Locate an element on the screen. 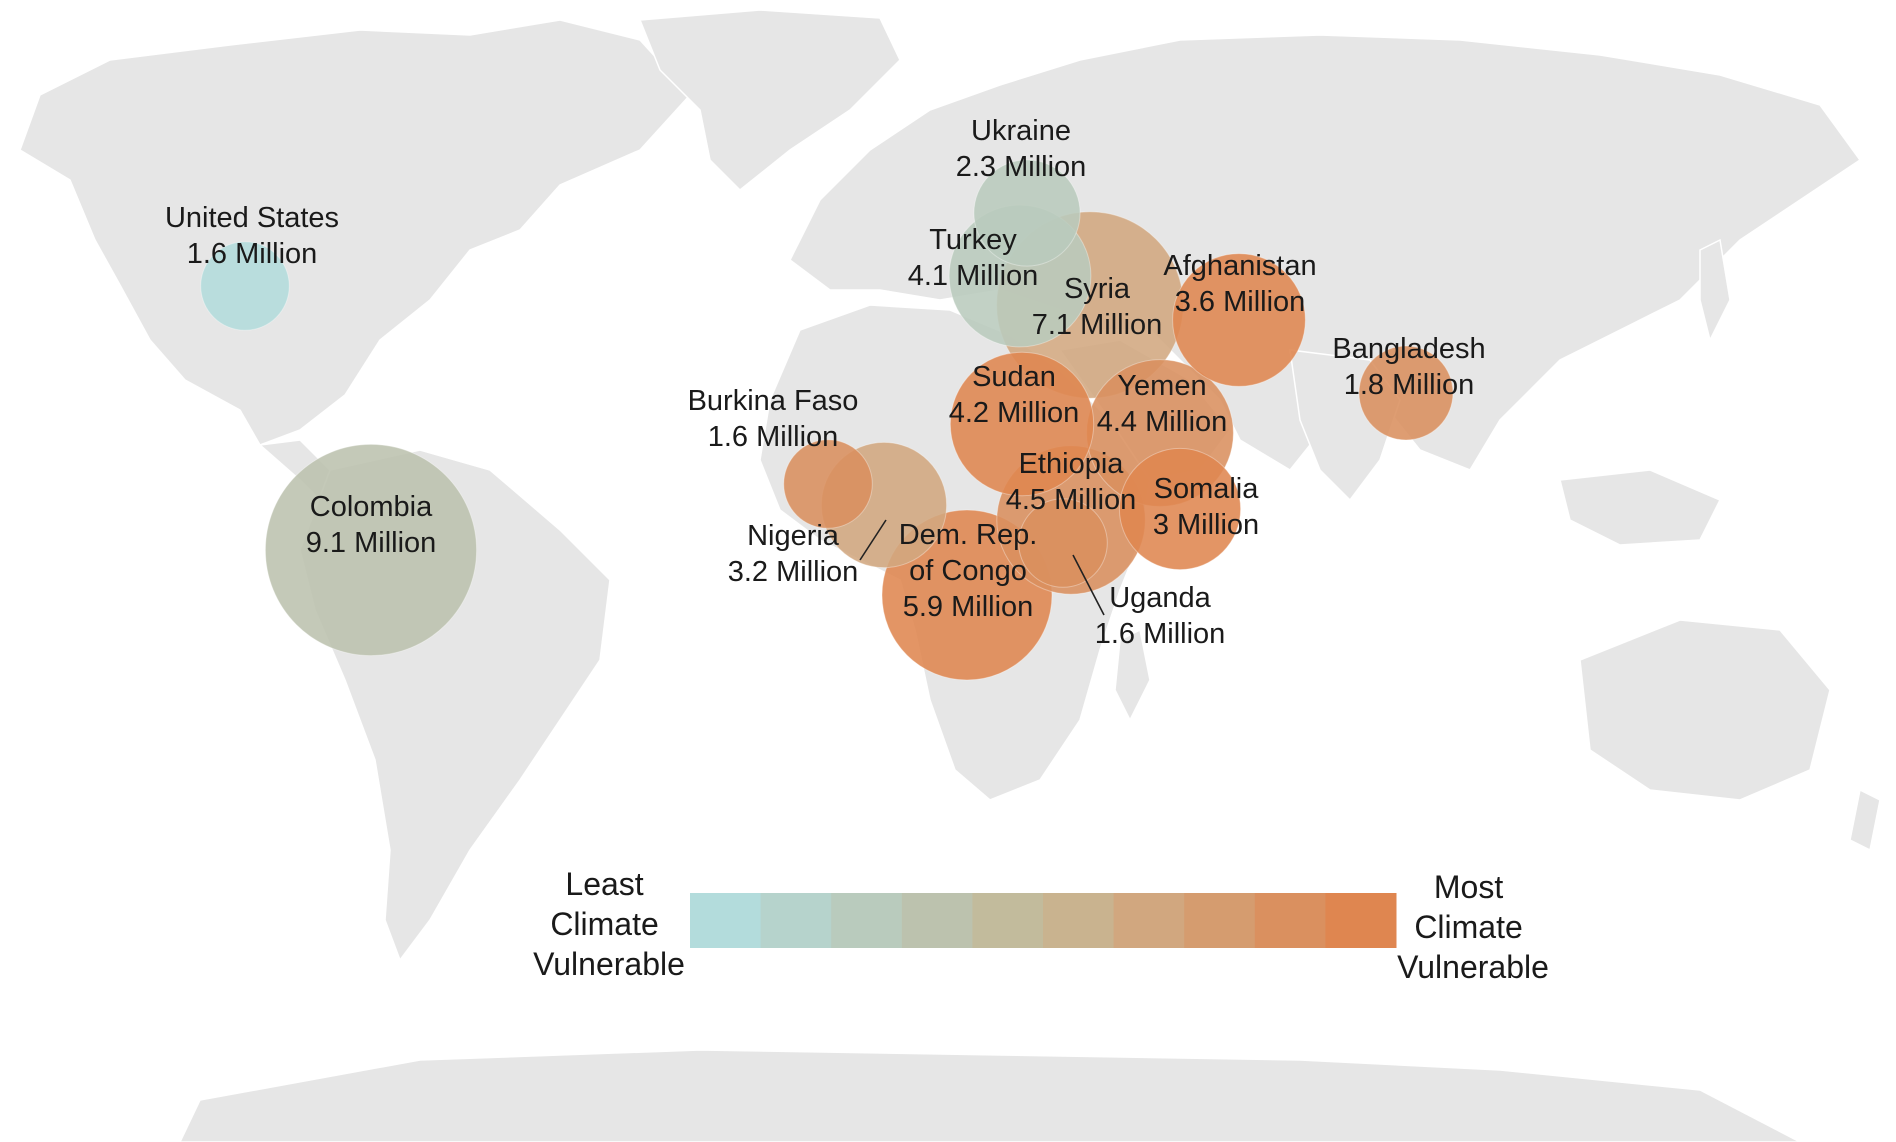 The image size is (1896, 1142). legend-right-line-2: Climate is located at coordinates (1468, 927).